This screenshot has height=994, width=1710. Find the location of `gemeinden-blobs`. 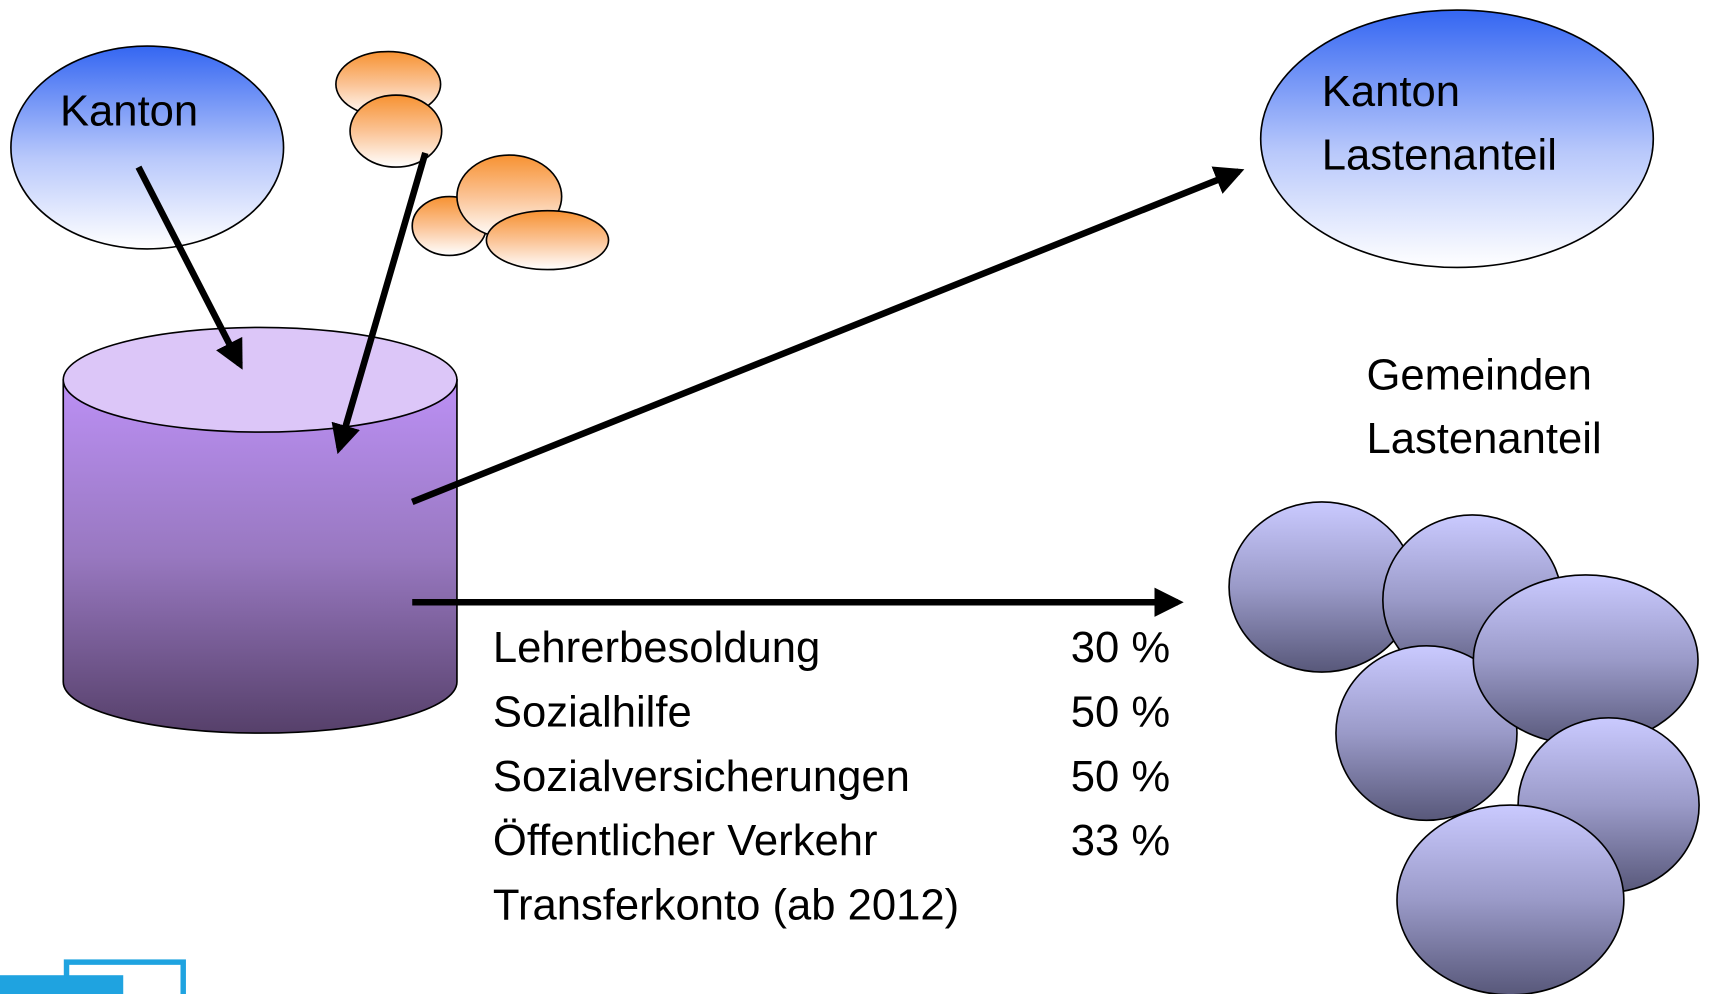

gemeinden-blobs is located at coordinates (1464, 747).